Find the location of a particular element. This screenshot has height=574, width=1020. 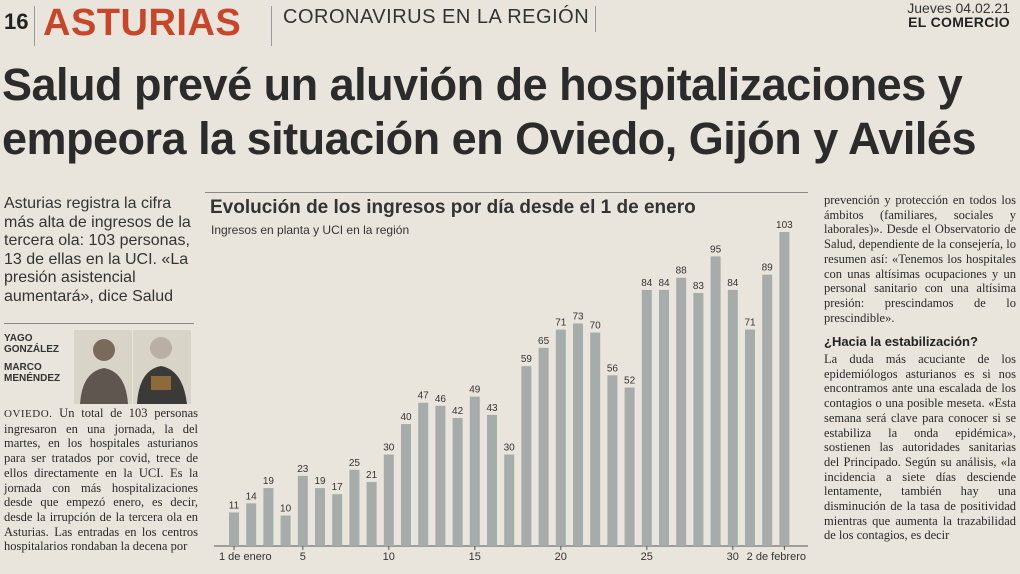

bar-value-label: 11 is located at coordinates (234, 505).